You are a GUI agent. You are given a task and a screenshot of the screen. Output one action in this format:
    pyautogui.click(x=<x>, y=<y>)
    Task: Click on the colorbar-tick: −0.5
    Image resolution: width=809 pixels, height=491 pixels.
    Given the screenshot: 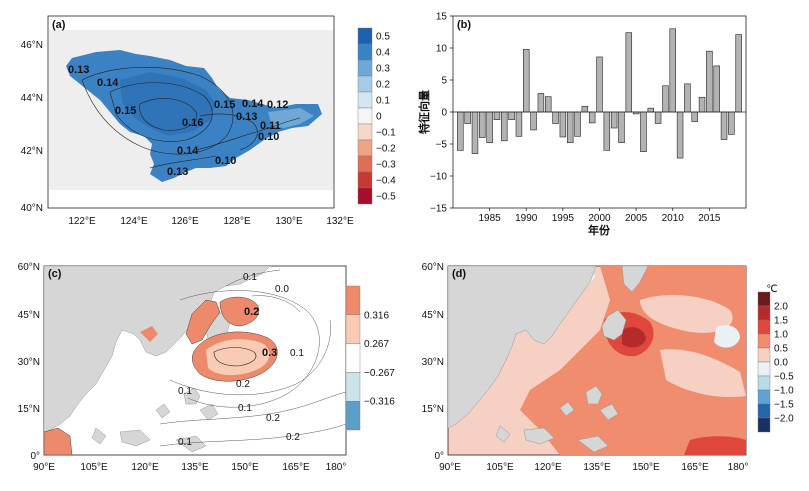 What is the action you would take?
    pyautogui.click(x=784, y=377)
    